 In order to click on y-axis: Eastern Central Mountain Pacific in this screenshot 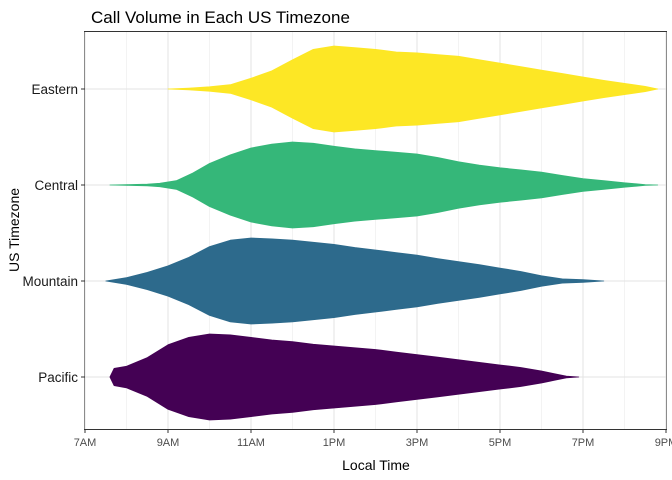, I will do `click(53, 233)`.